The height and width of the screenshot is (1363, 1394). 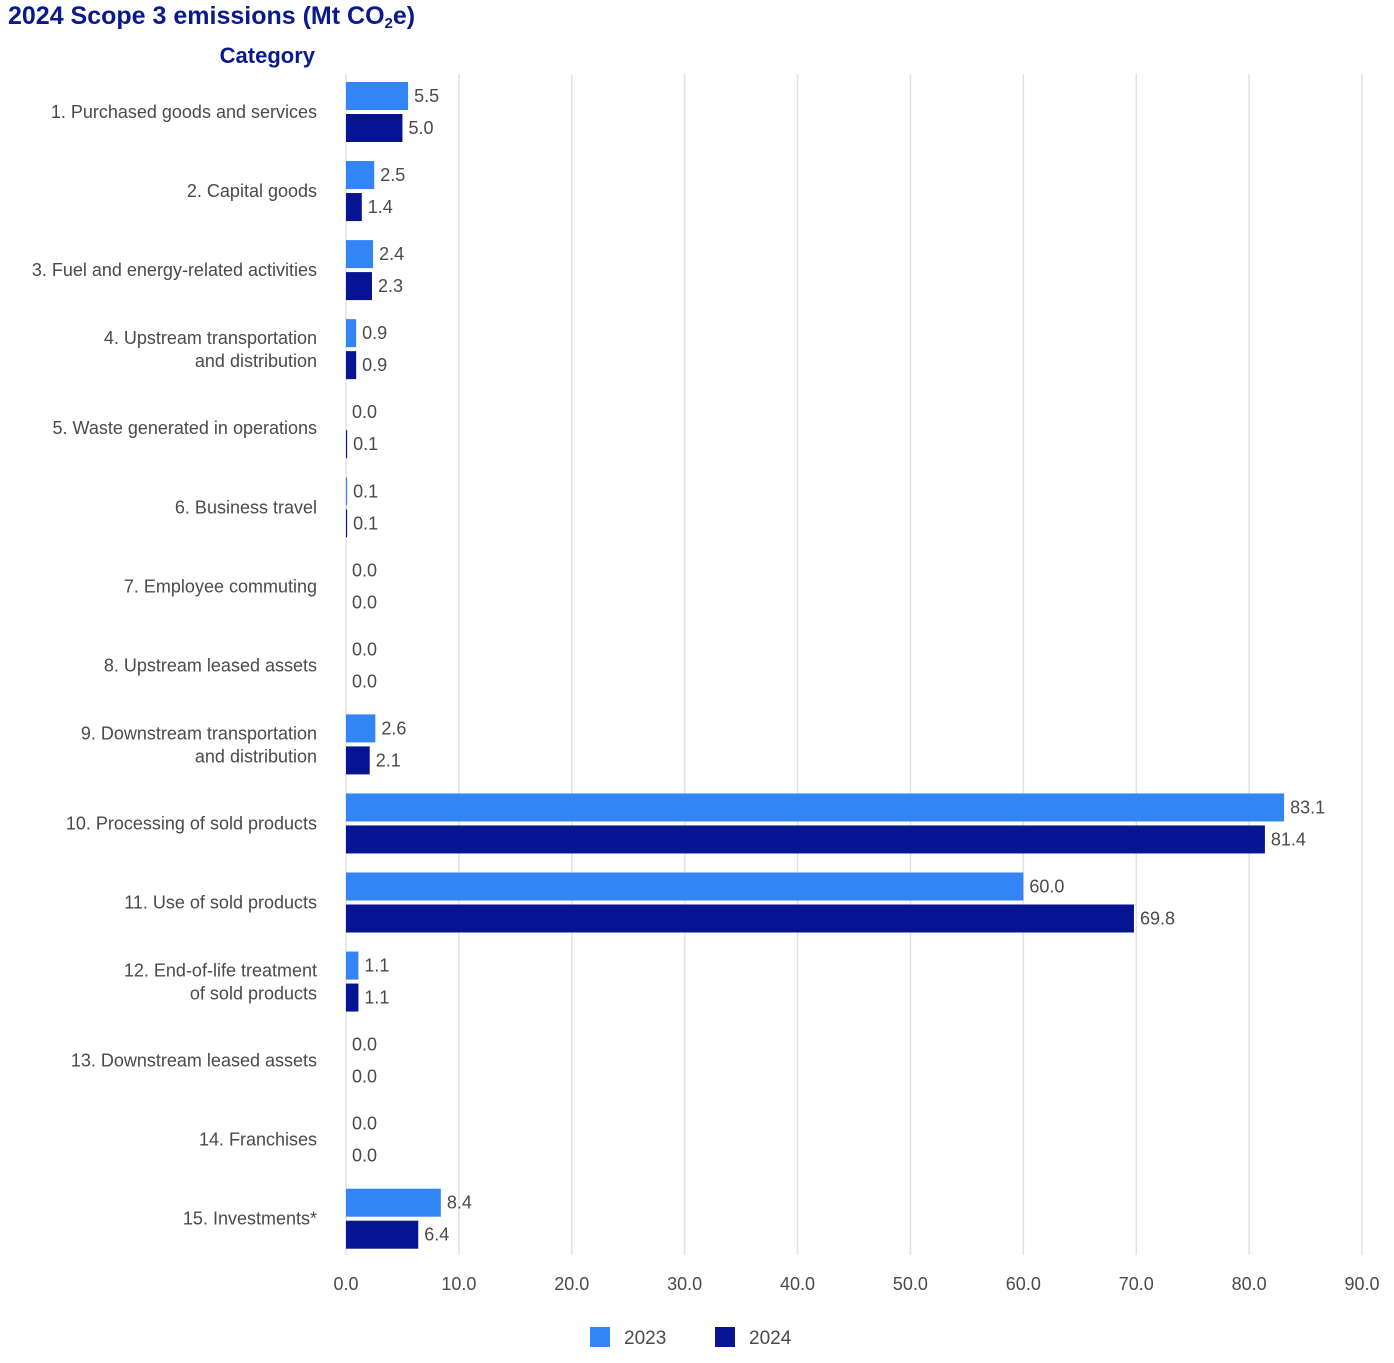 I want to click on category-label: 15. Investments*, so click(x=250, y=1219).